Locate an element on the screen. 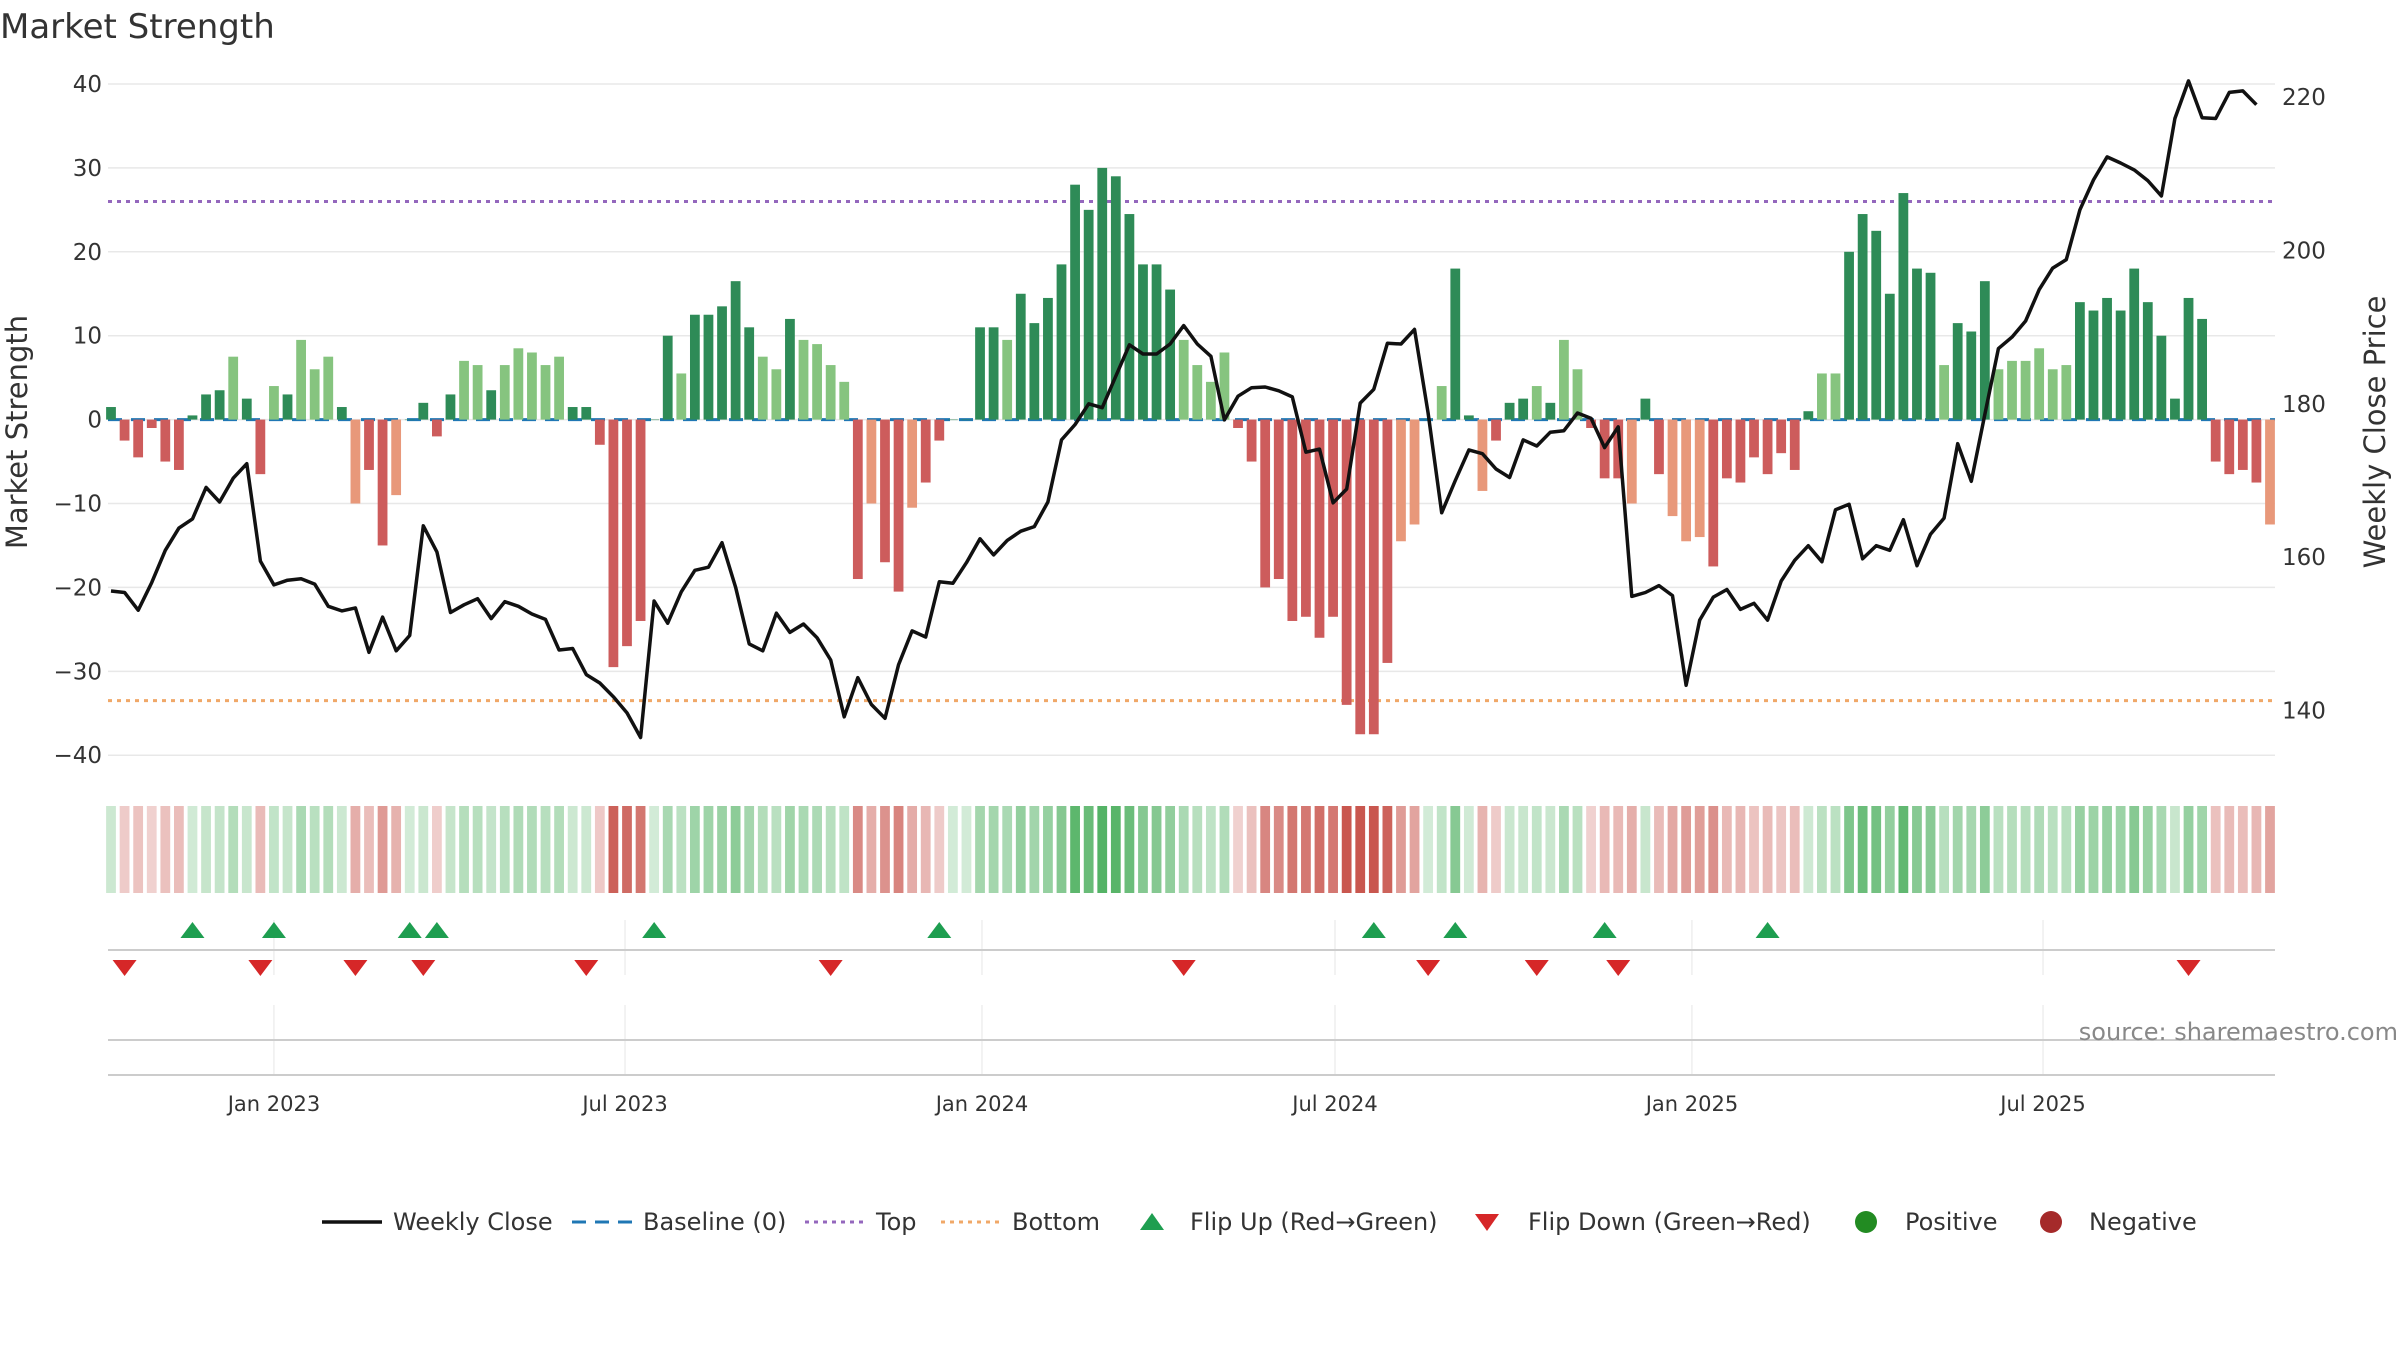 Image resolution: width=2400 pixels, height=1350 pixels. right-axis-label: Weekly Close Price is located at coordinates (2375, 432).